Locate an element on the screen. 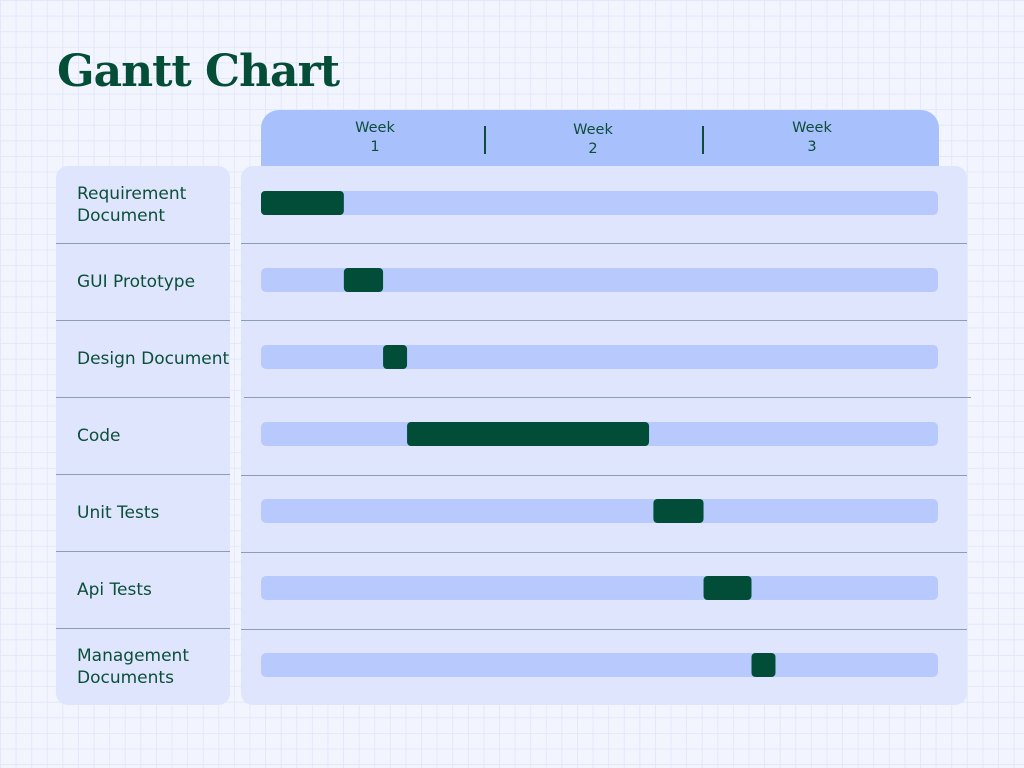  task-bar-code is located at coordinates (528, 434).